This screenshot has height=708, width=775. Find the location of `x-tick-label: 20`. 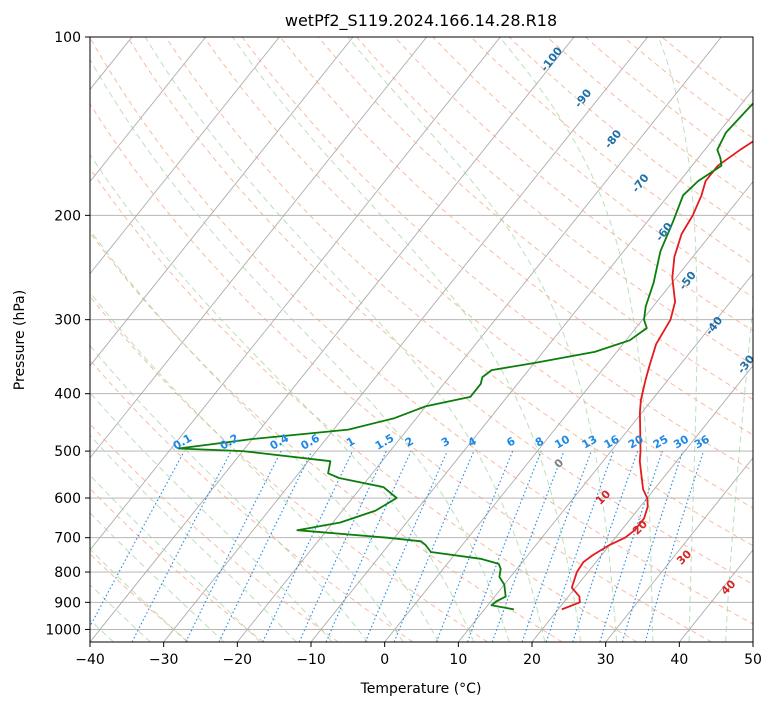

x-tick-label: 20 is located at coordinates (532, 660).